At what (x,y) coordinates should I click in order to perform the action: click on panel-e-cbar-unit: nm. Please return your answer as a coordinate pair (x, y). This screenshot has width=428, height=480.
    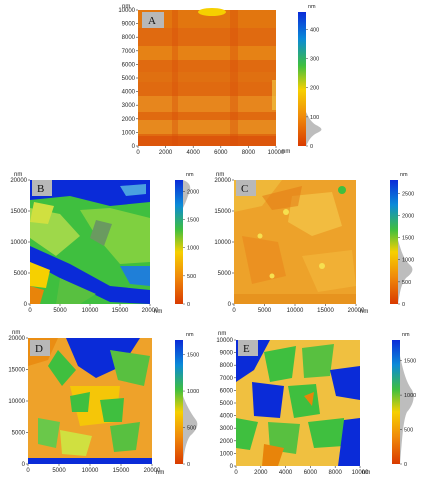
    Looking at the image, I should click on (406, 335).